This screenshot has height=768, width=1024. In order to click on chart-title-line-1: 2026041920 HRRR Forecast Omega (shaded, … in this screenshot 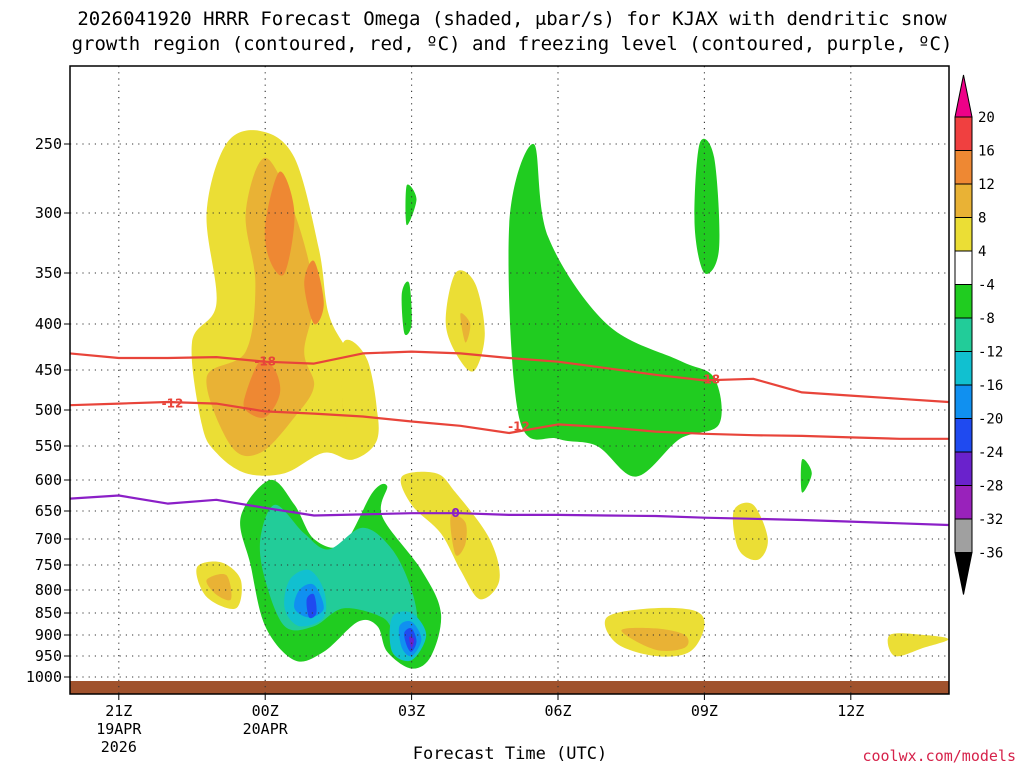, I will do `click(512, 19)`.